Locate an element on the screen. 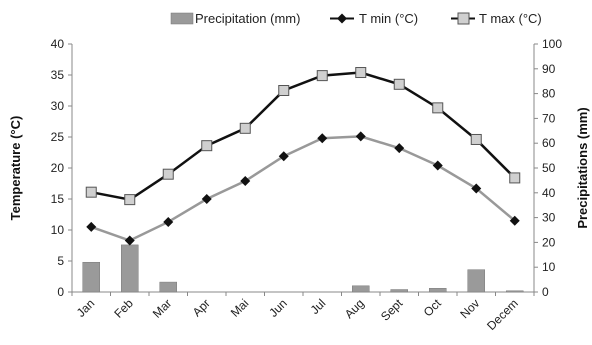 This screenshot has height=345, width=592. x-tick-label: Aug is located at coordinates (354, 308).